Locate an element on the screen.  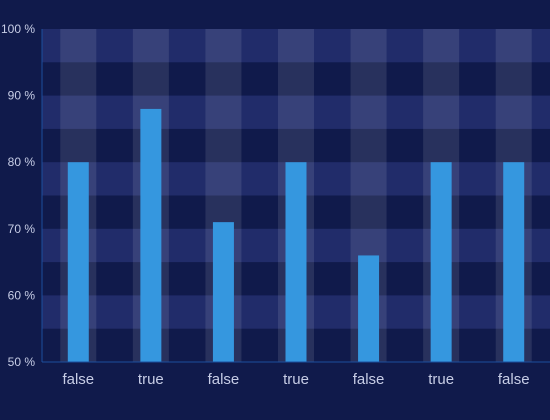
y-tick-label: 90 % is located at coordinates (22, 96).